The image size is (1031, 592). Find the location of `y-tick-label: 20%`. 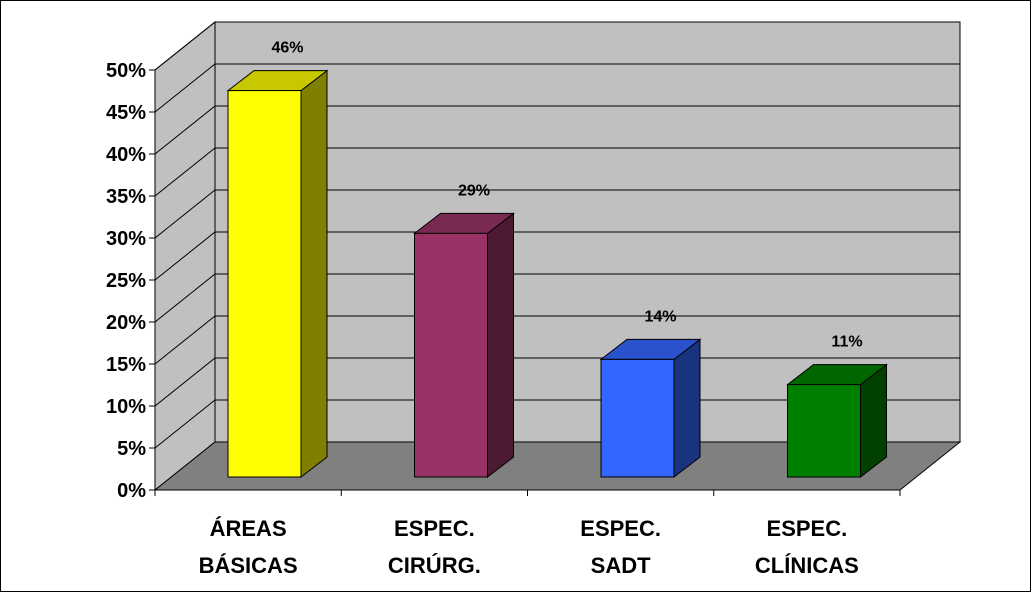

y-tick-label: 20% is located at coordinates (126, 323).